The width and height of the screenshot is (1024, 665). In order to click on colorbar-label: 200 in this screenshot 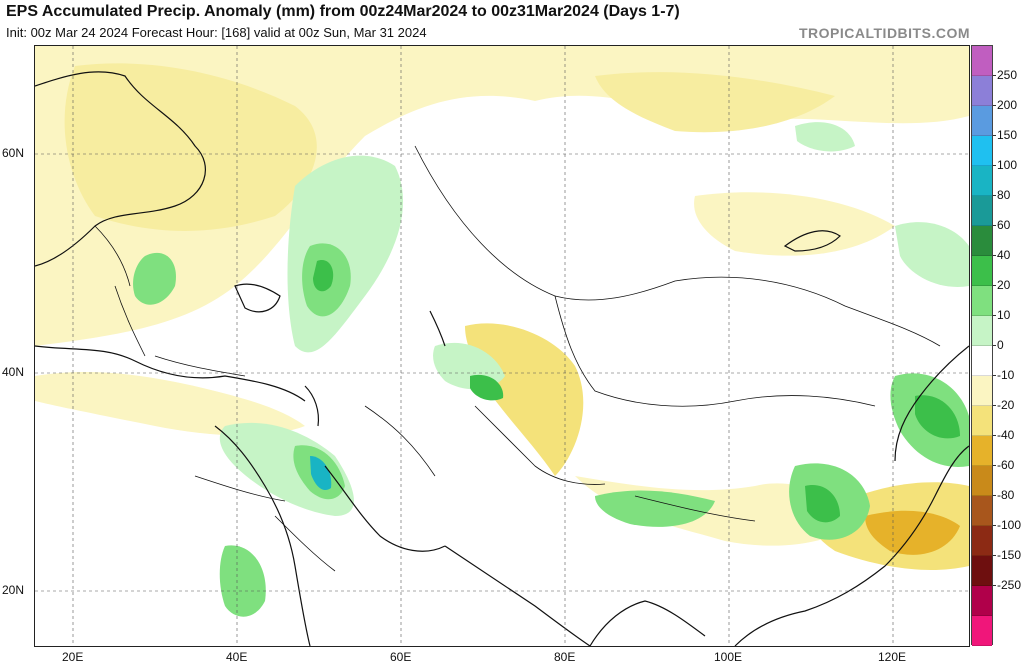, I will do `click(1007, 105)`.